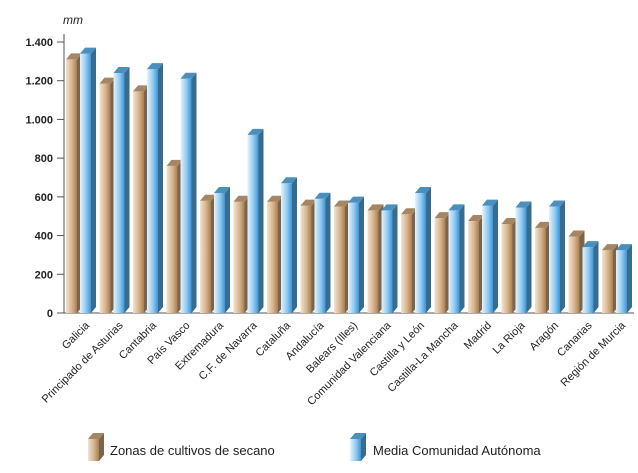 This screenshot has height=473, width=638. Describe the element at coordinates (229, 351) in the screenshot. I see `category-label: C.F. de Navarra` at that location.